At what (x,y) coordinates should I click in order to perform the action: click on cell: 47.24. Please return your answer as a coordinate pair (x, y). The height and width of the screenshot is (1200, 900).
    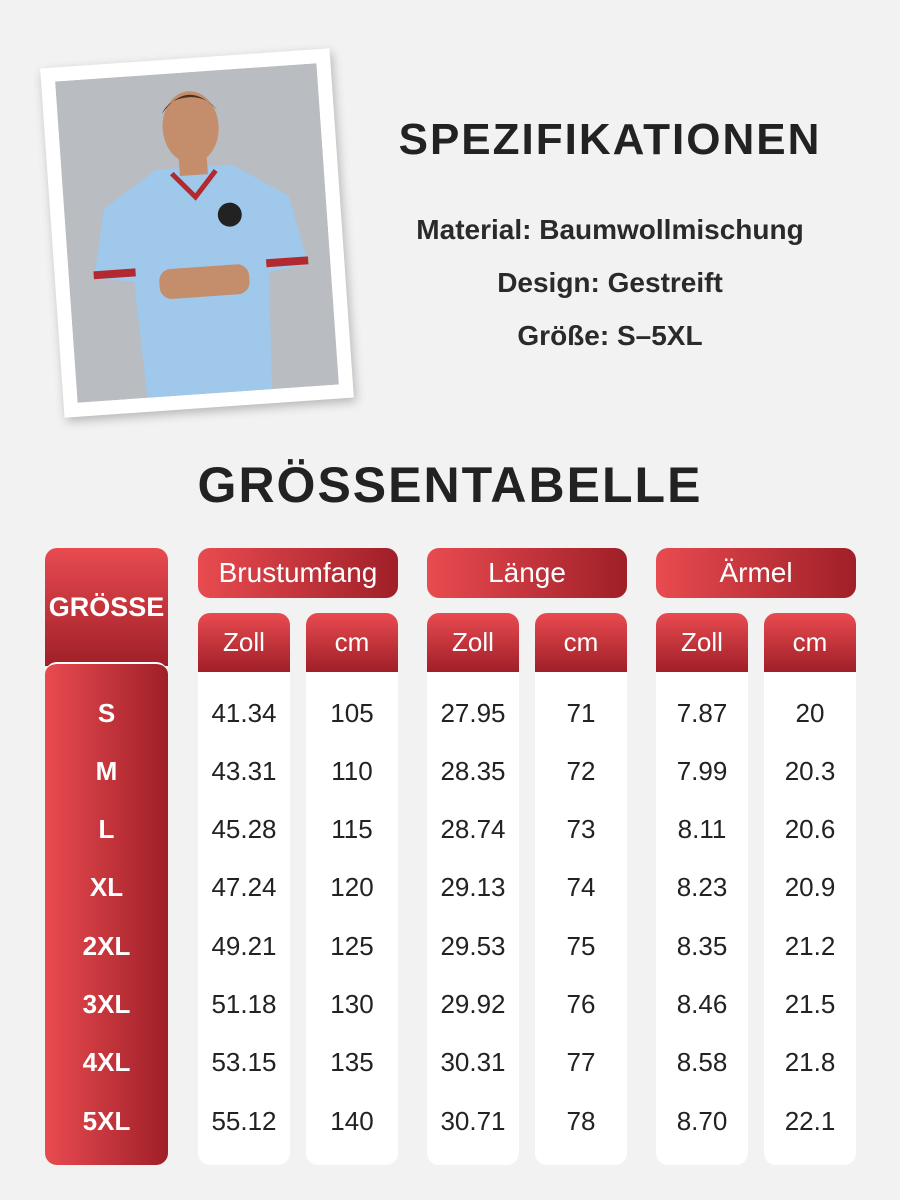
    Looking at the image, I should click on (244, 887).